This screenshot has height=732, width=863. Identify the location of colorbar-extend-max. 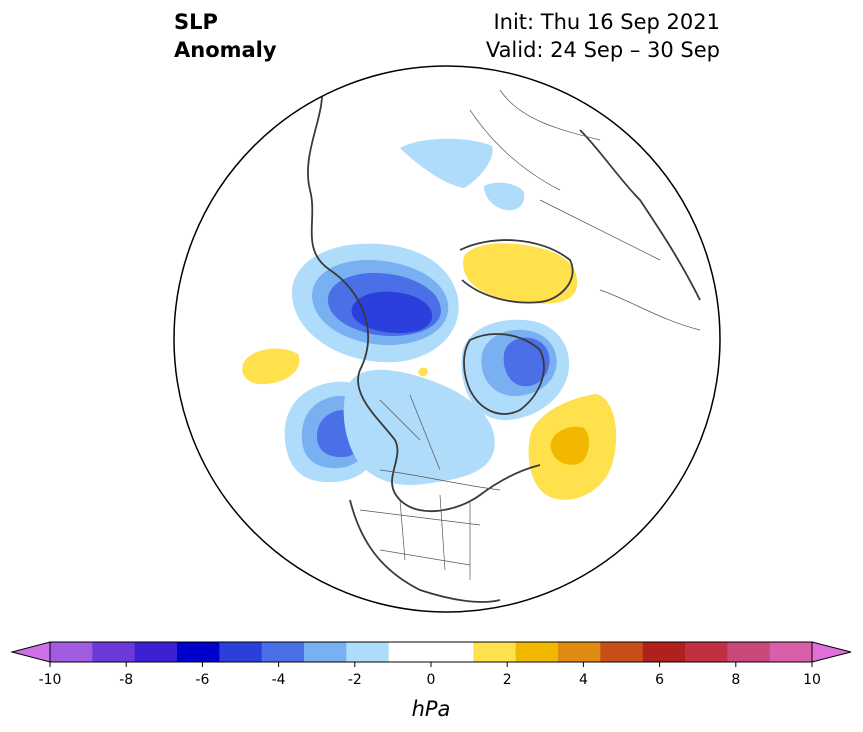
(831, 652).